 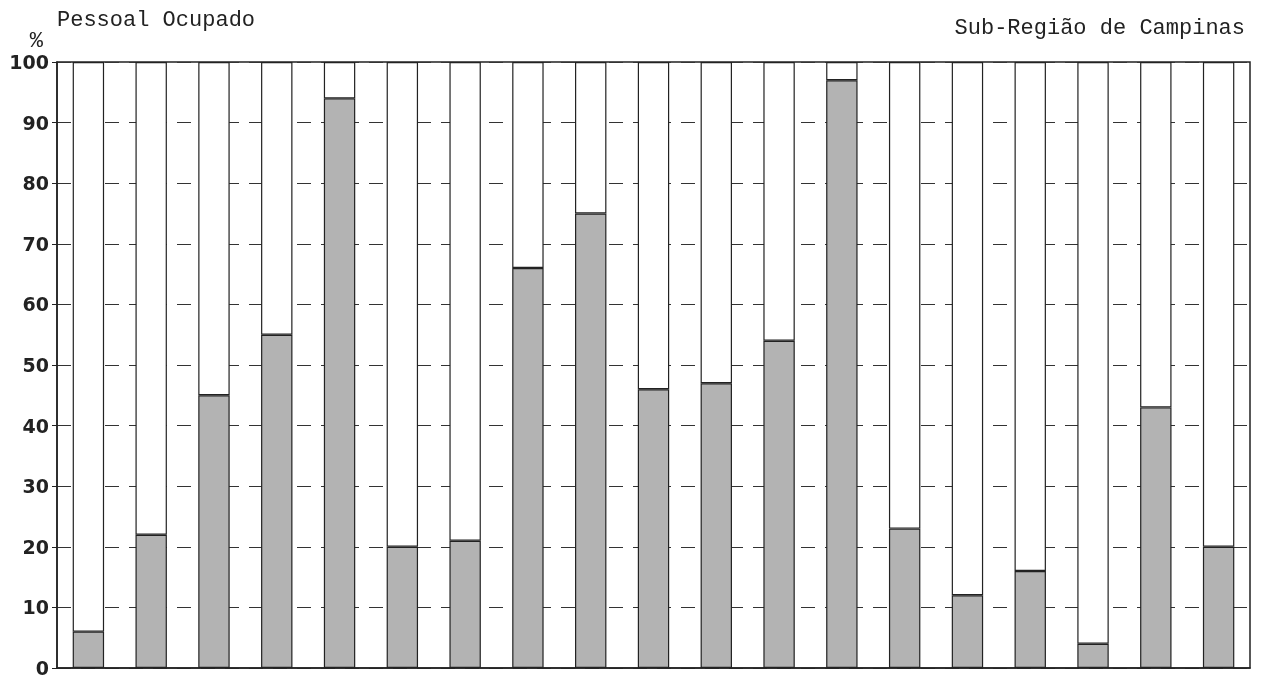 I want to click on y-tick-label: 0, so click(x=42, y=668).